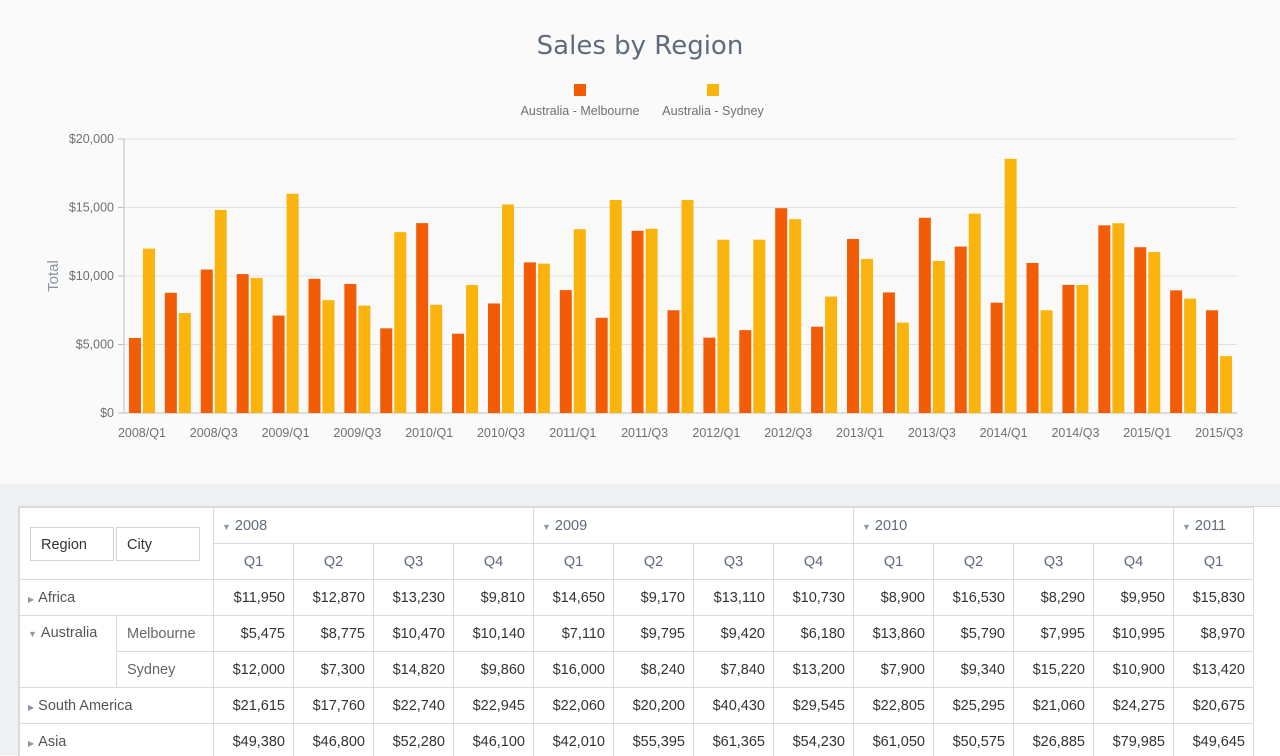  I want to click on y-tick-label: $15,000, so click(91, 208).